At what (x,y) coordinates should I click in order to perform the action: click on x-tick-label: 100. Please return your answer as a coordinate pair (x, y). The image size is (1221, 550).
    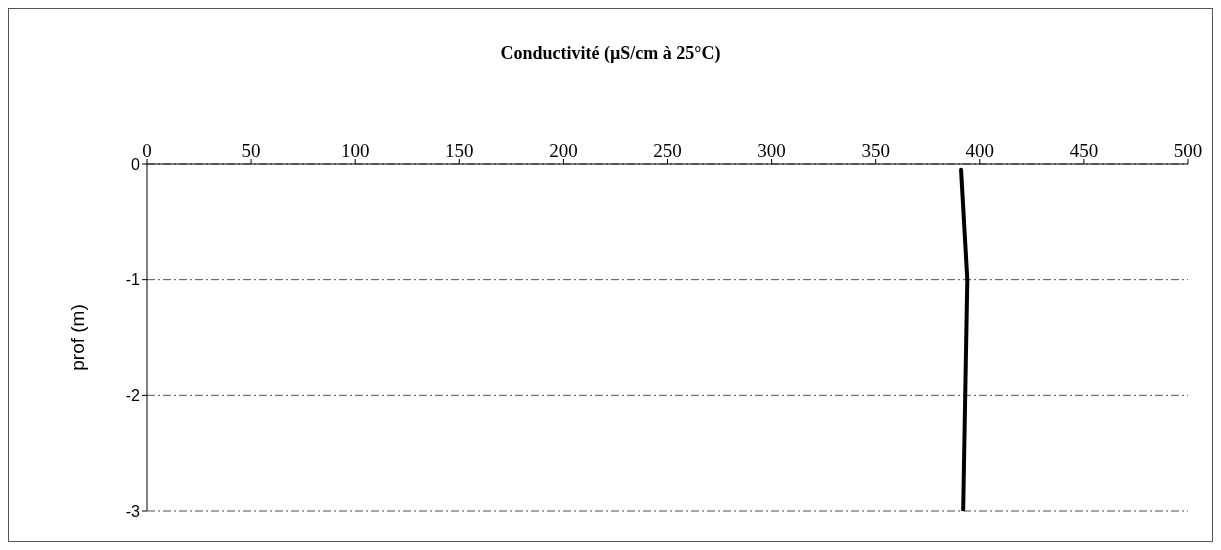
    Looking at the image, I should click on (355, 150).